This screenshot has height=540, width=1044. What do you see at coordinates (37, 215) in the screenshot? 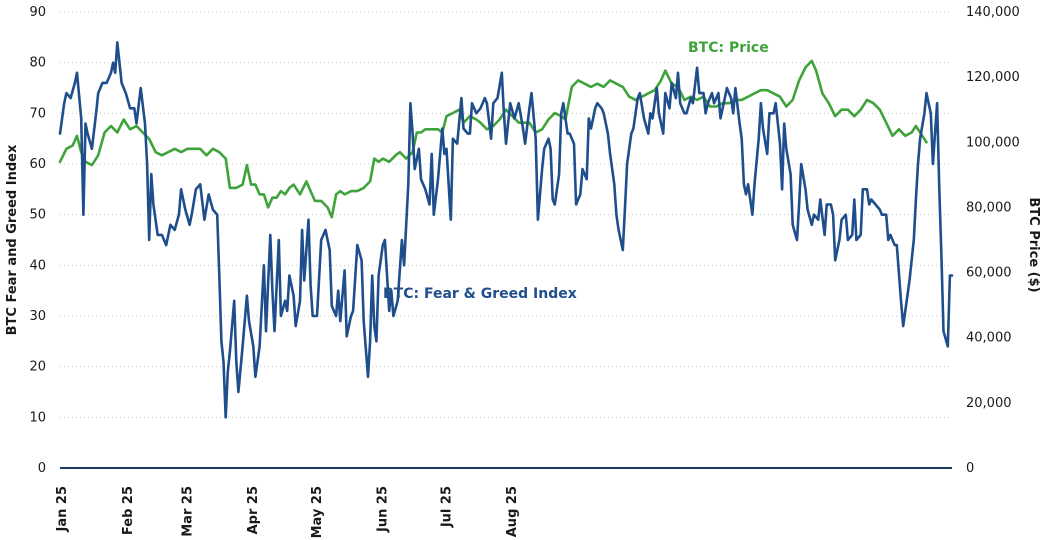
I see `left-tick-label: 50` at bounding box center [37, 215].